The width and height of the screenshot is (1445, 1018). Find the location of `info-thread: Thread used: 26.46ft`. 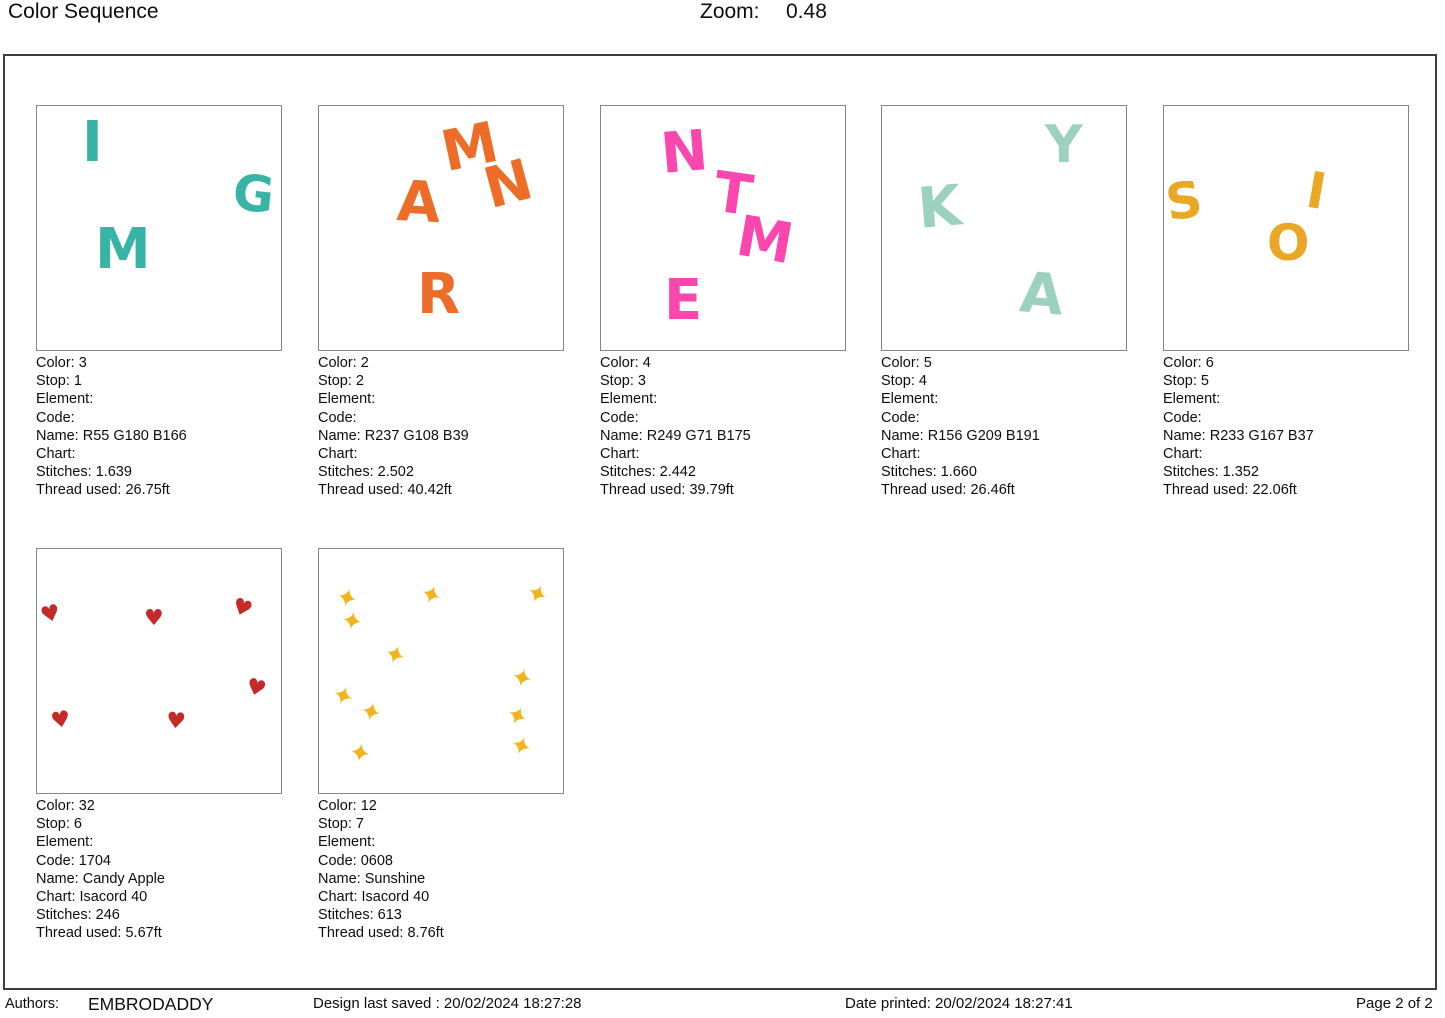

info-thread: Thread used: 26.46ft is located at coordinates (948, 490).